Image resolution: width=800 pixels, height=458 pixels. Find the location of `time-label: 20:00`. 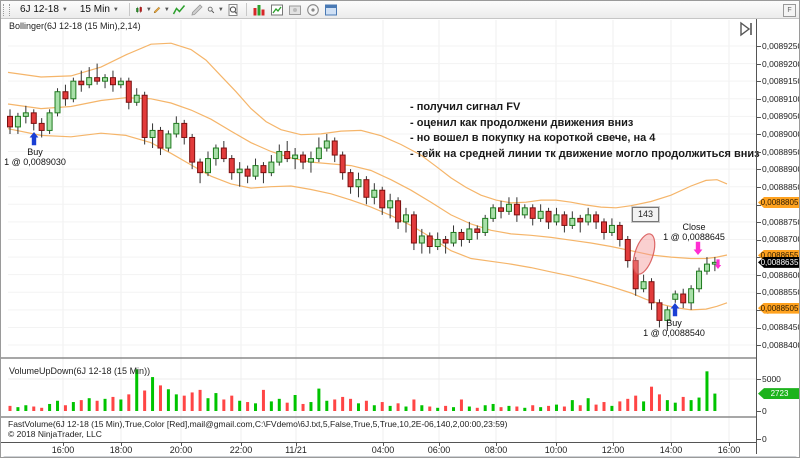

time-label: 20:00 is located at coordinates (181, 450).